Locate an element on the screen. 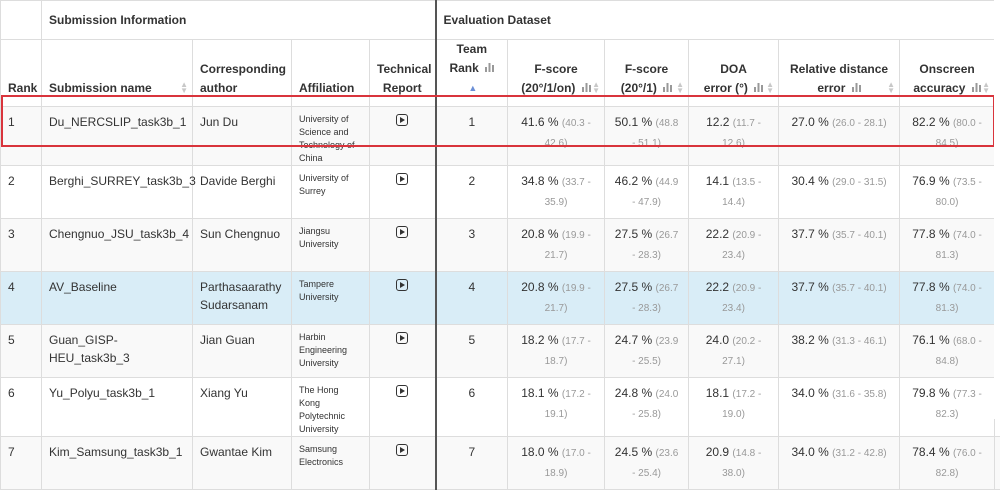 This screenshot has width=1000, height=490. rel-distance-ci: (35.7 - 40.1) is located at coordinates (859, 235).